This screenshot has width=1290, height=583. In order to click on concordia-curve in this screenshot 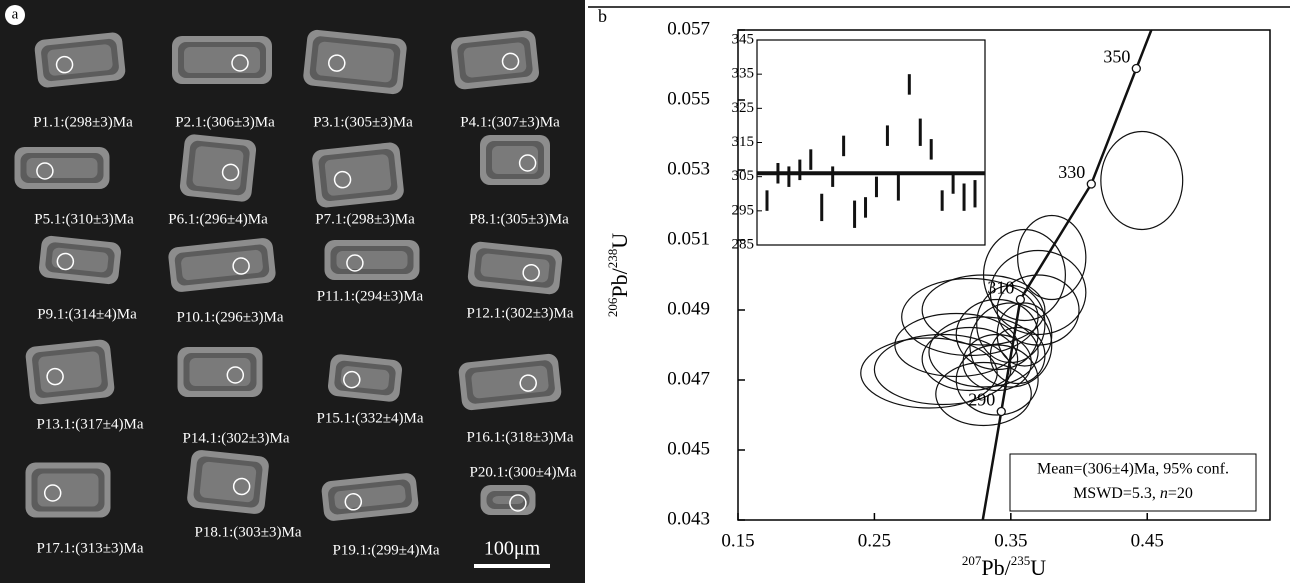, I will do `click(1069, 240)`.